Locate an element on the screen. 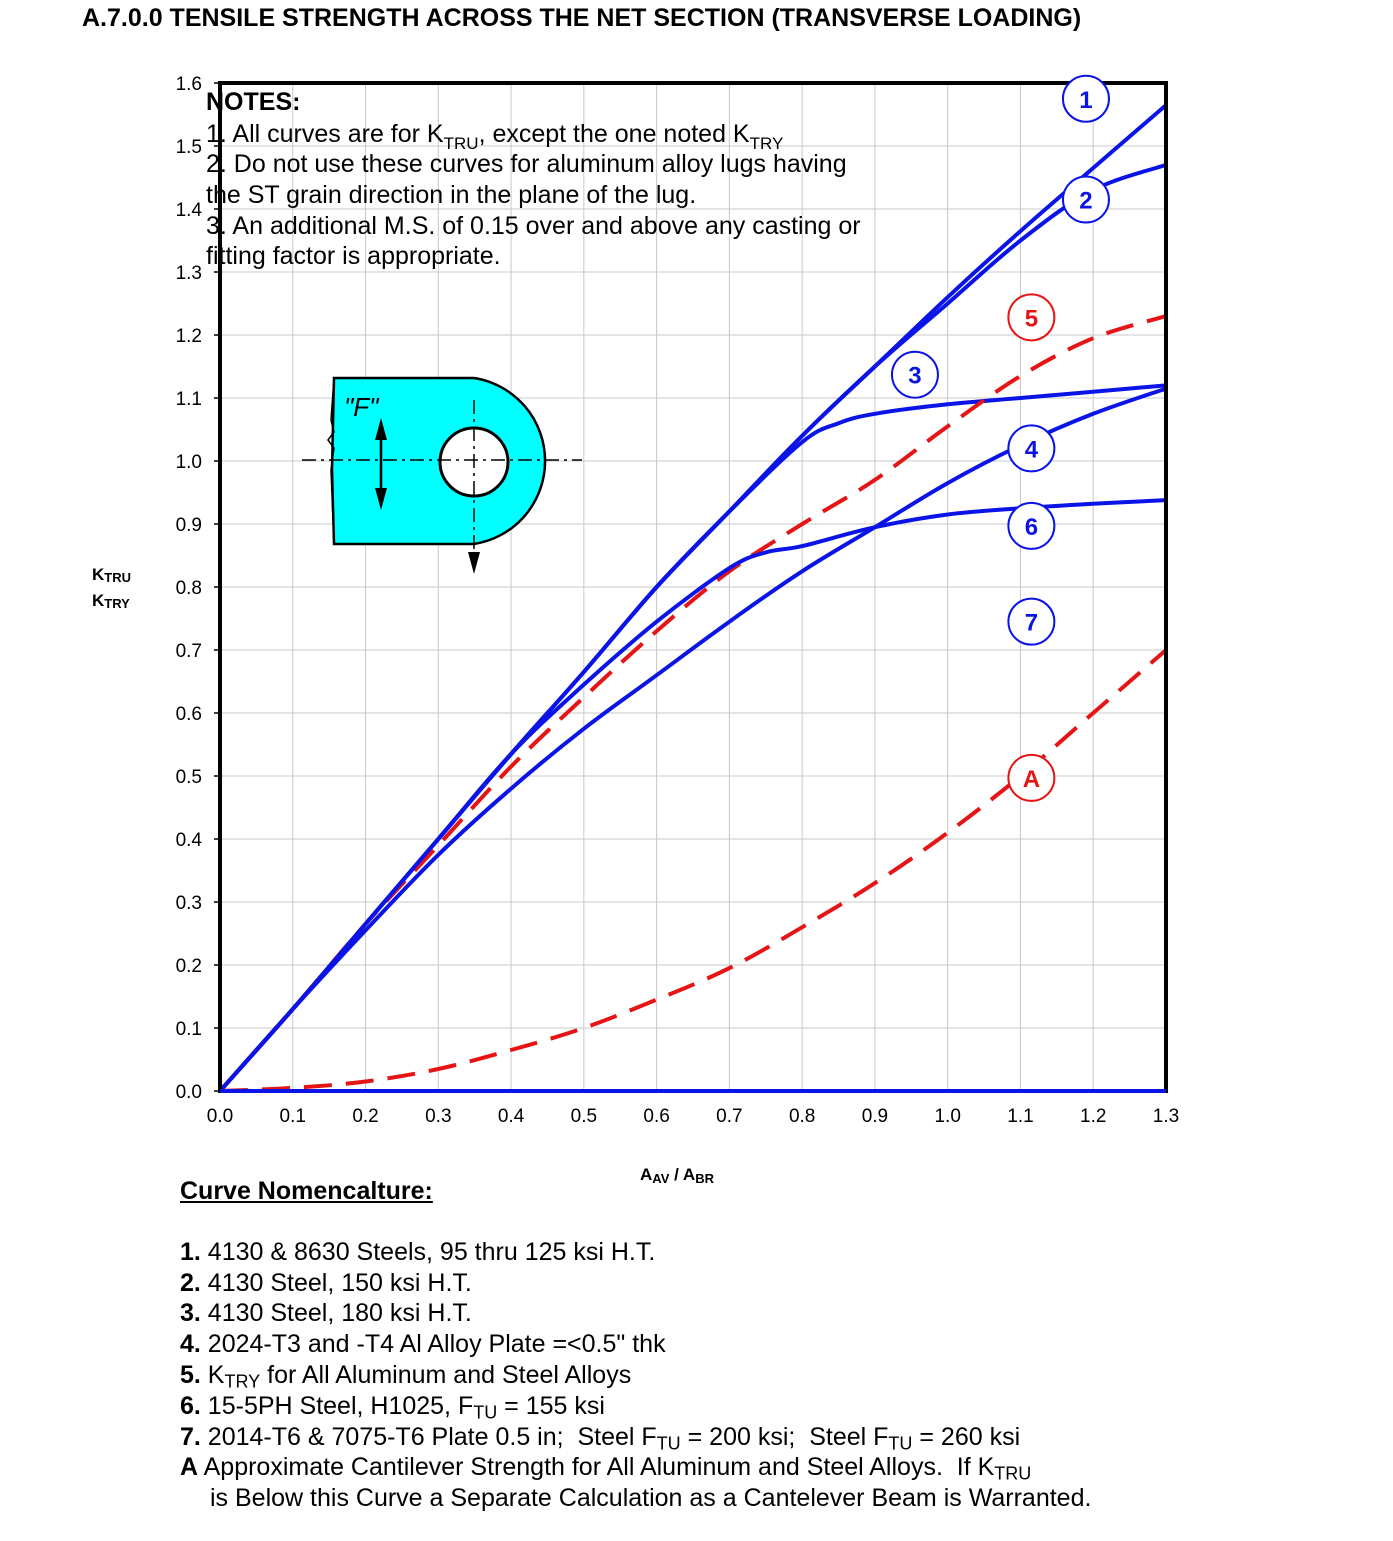 The width and height of the screenshot is (1393, 1541). x-tick-label: 1.0 is located at coordinates (947, 1116).